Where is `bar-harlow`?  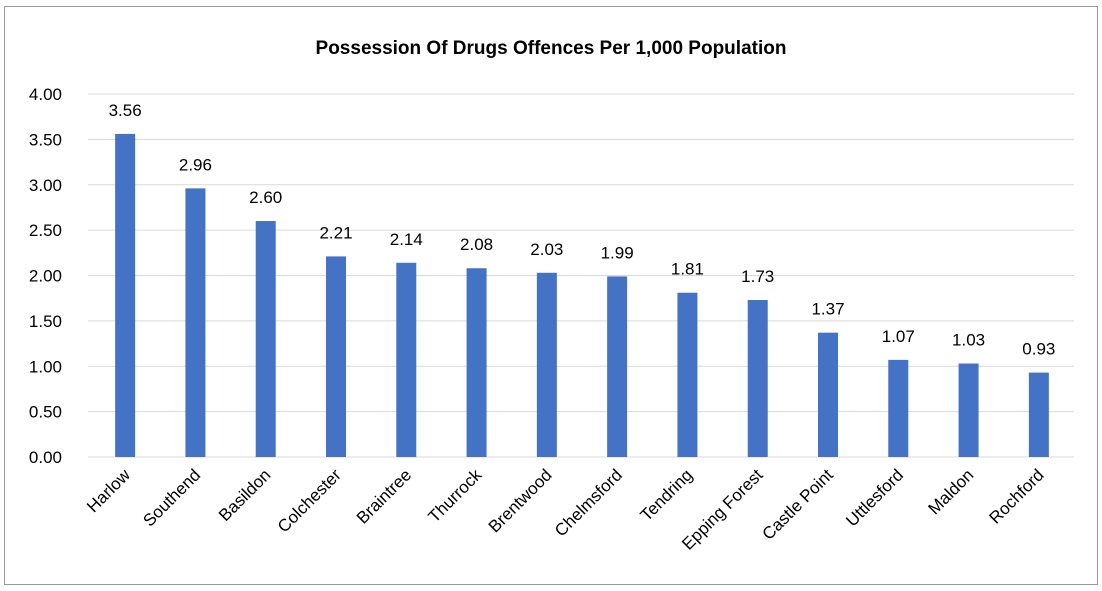
bar-harlow is located at coordinates (125, 295).